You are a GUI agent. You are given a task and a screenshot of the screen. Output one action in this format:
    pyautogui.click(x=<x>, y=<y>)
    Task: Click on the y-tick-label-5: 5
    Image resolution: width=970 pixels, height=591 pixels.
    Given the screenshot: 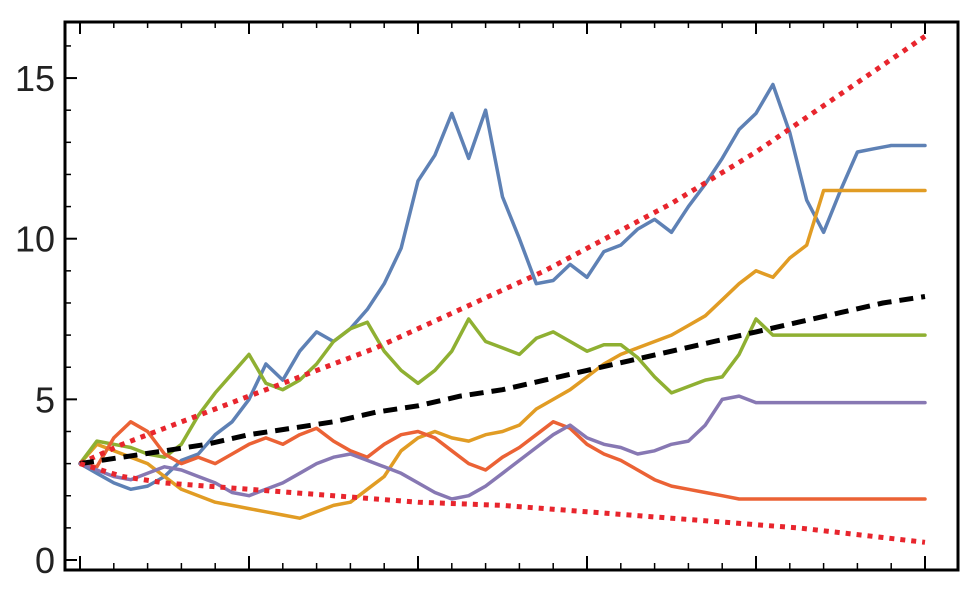 What is the action you would take?
    pyautogui.click(x=45, y=399)
    